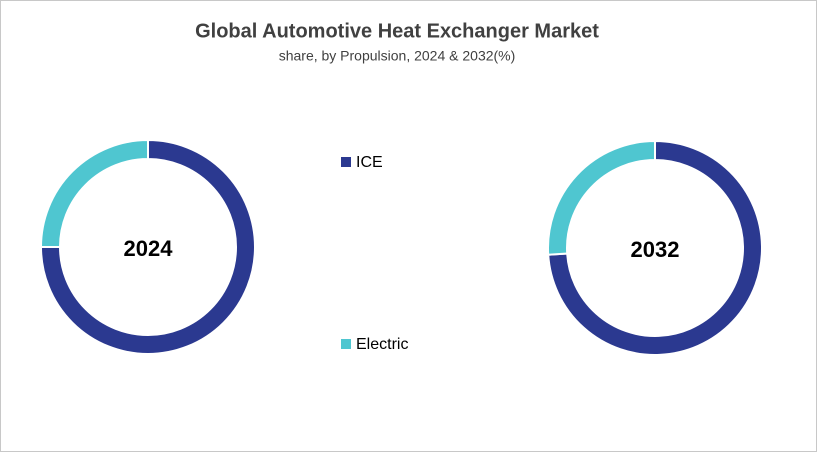  I want to click on chart-title: Global Automotive Heat Exchanger Market, so click(397, 31).